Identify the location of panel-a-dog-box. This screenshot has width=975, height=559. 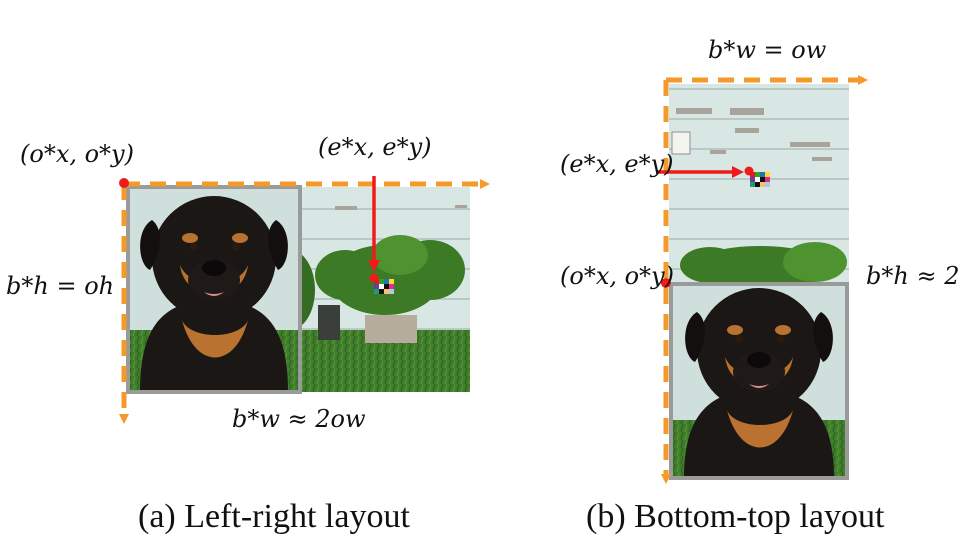
(214, 289).